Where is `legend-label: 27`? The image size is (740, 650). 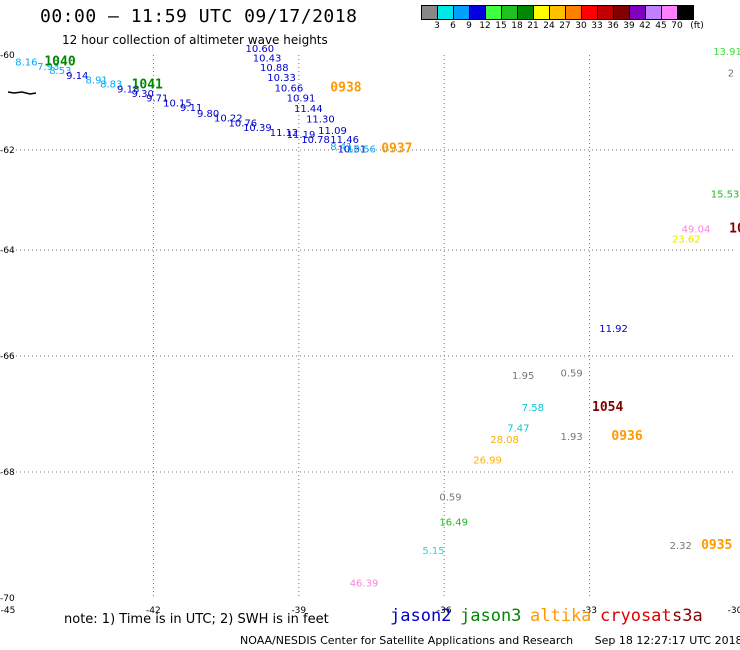 legend-label: 27 is located at coordinates (565, 26).